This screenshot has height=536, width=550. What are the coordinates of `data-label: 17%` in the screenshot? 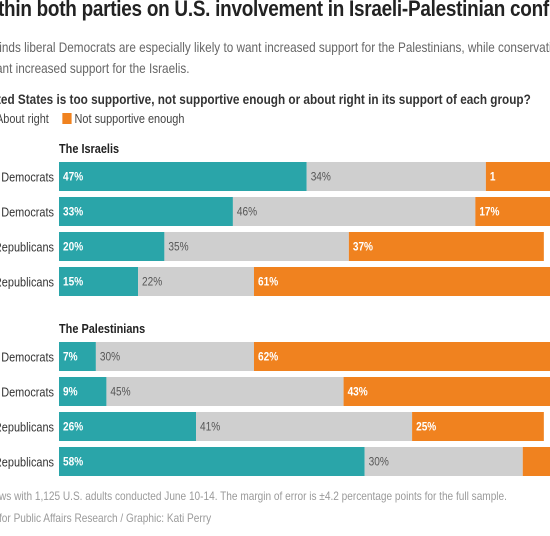 It's located at (489, 212).